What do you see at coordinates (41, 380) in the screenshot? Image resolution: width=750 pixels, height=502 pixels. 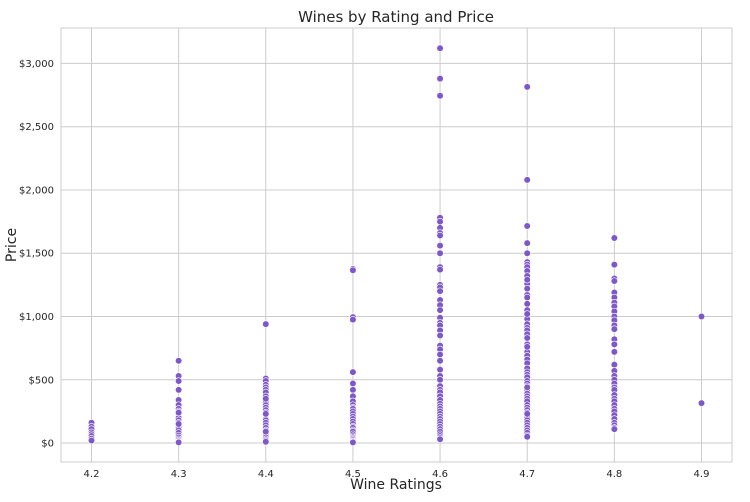 I see `y-tick-label: $500` at bounding box center [41, 380].